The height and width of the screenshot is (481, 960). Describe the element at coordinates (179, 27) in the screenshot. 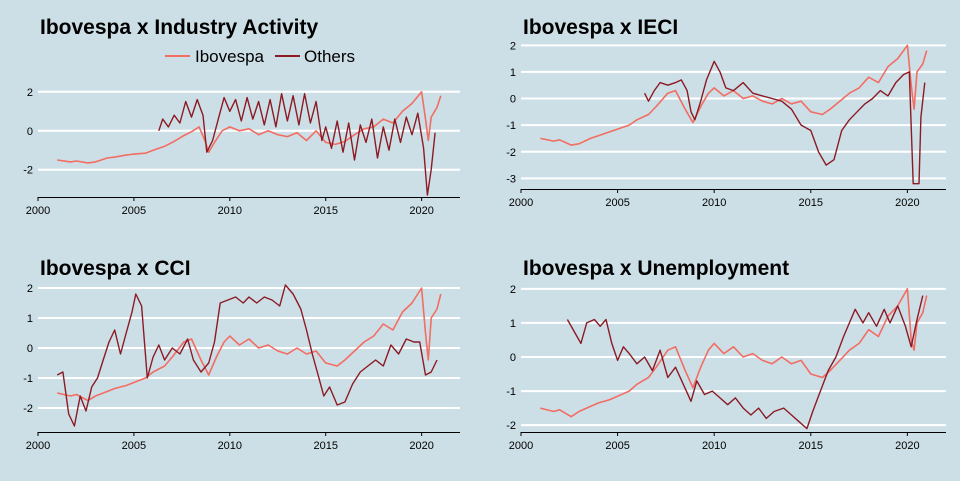

I see `panel-title: Ibovespa x Industry Activity` at that location.